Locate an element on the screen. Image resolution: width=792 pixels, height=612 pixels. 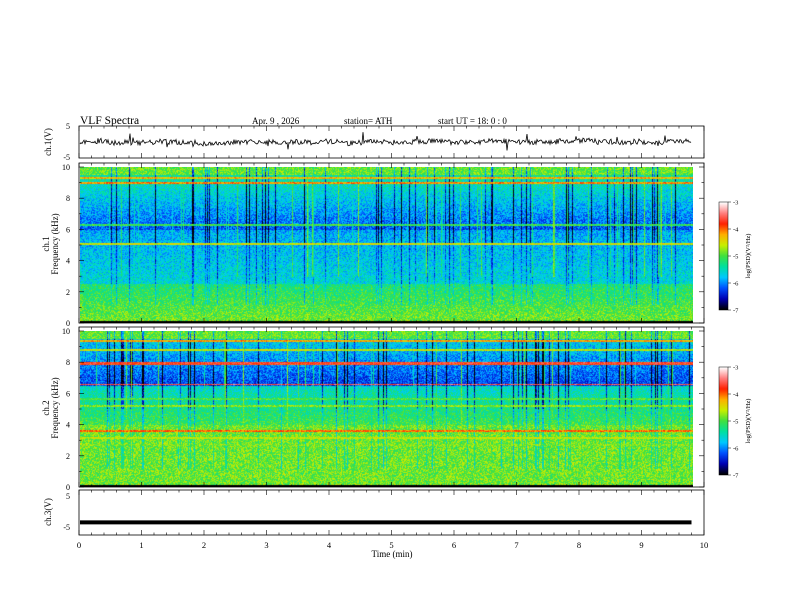
x-tick-label: 1 is located at coordinates (141, 545).